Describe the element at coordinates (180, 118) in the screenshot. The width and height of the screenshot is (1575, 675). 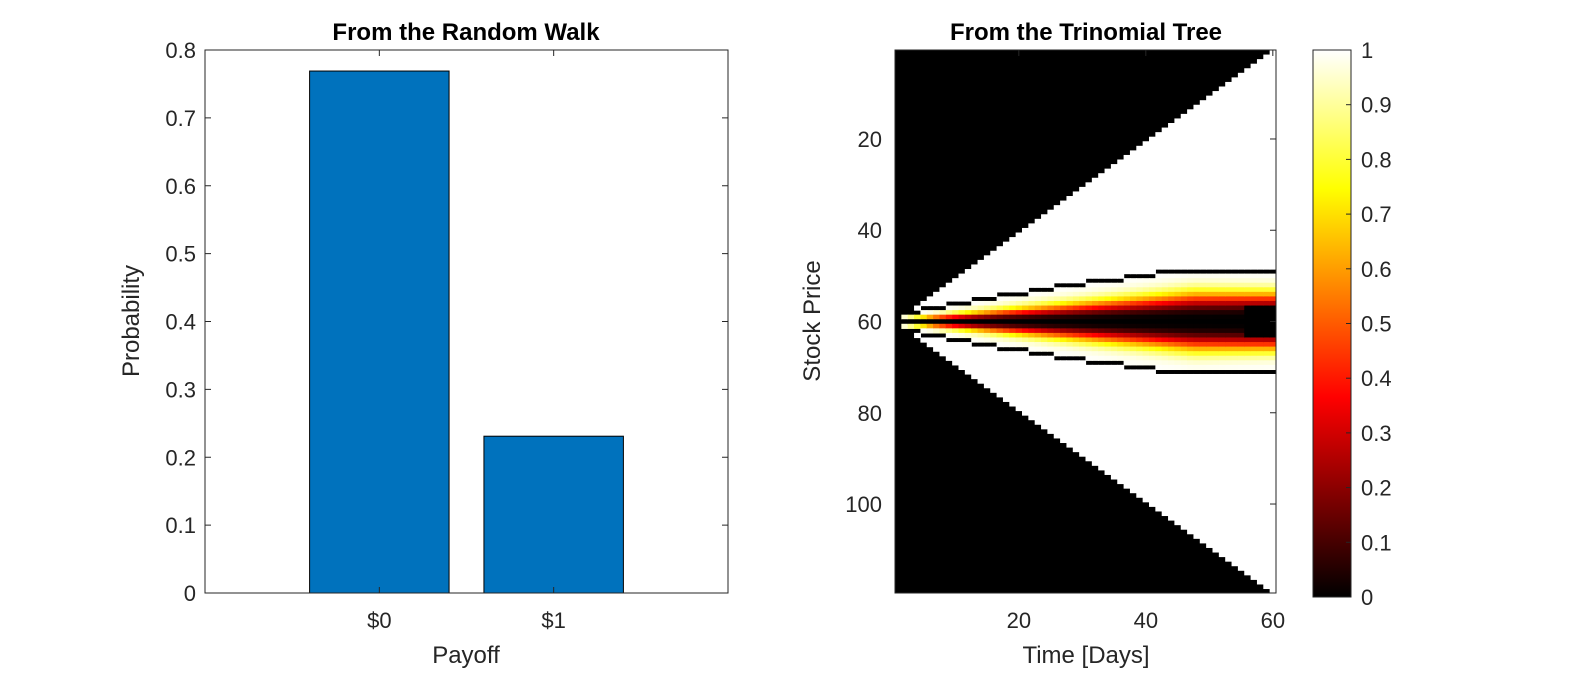
I see `bar-y-tick-label: 0.7` at that location.